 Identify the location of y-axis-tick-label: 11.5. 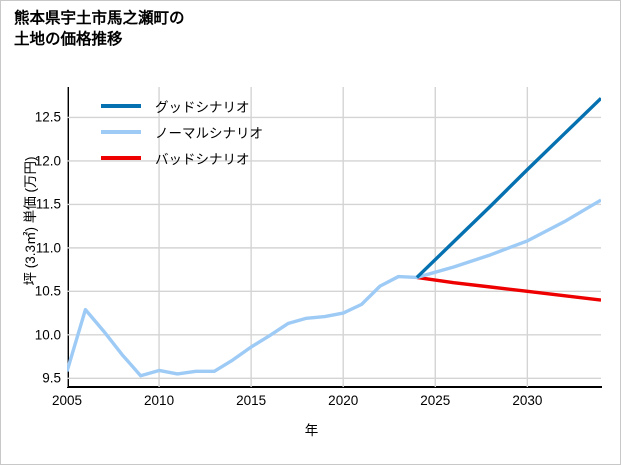
(48, 204).